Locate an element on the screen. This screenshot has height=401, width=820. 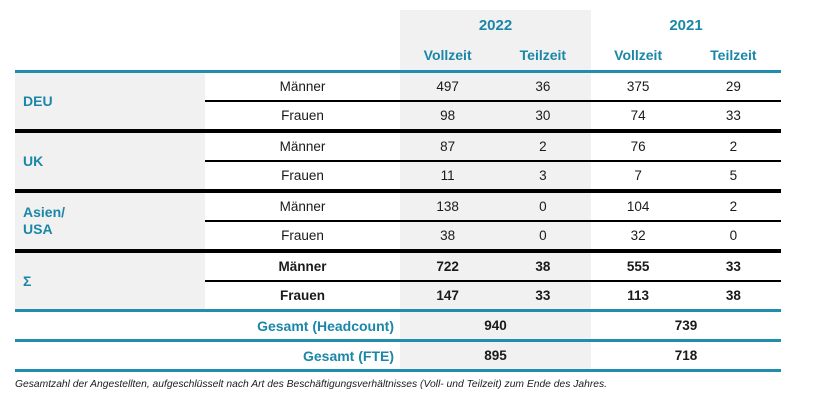
table-row: Männer 87 2 76 2 is located at coordinates (493, 146).